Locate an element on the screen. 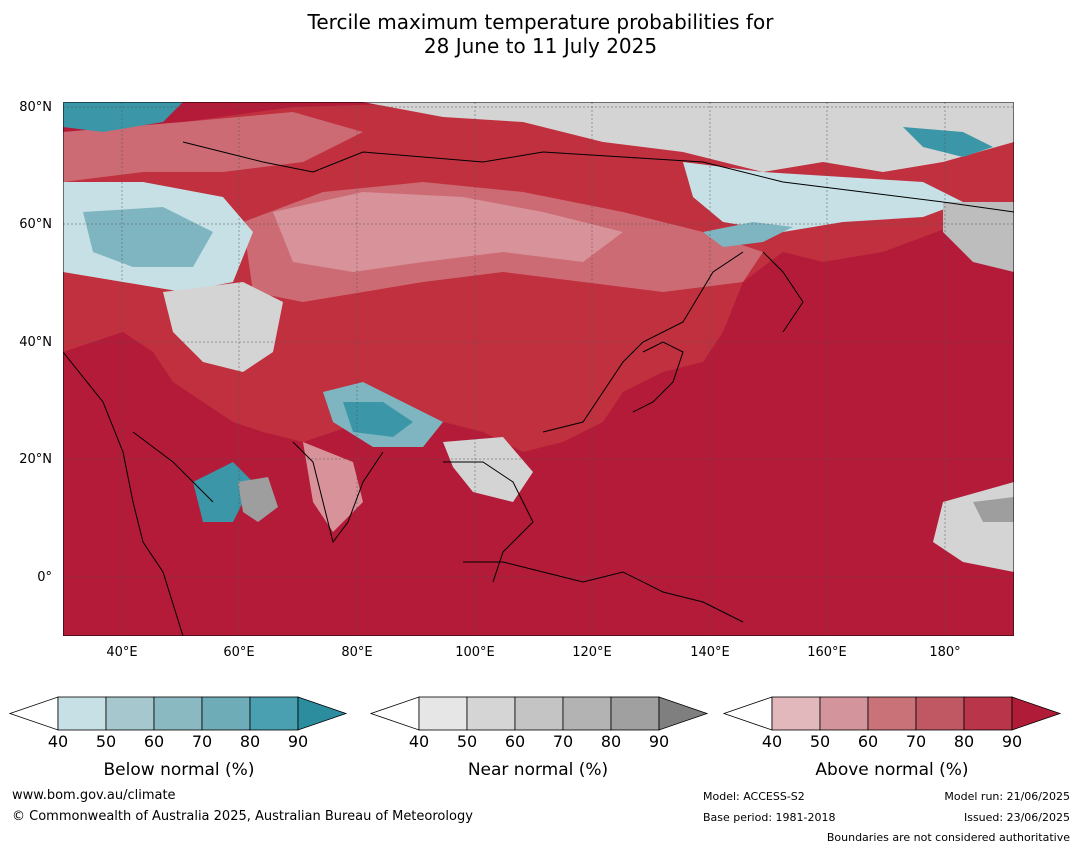 Image resolution: width=1081 pixels, height=850 pixels. footer-model-run: Model run: 21/06/2025 is located at coordinates (1007, 796).